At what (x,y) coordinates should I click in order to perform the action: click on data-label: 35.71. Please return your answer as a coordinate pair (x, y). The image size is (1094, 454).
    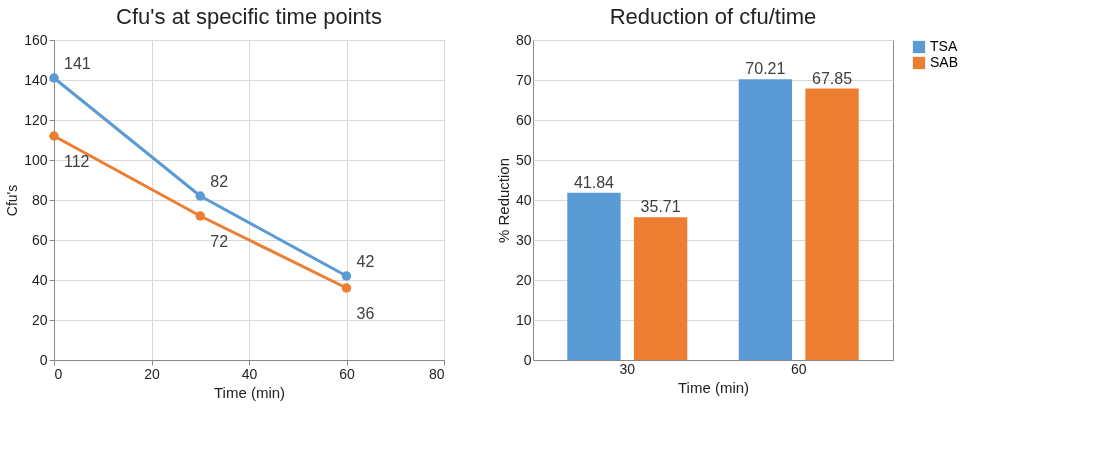
    Looking at the image, I should click on (660, 207).